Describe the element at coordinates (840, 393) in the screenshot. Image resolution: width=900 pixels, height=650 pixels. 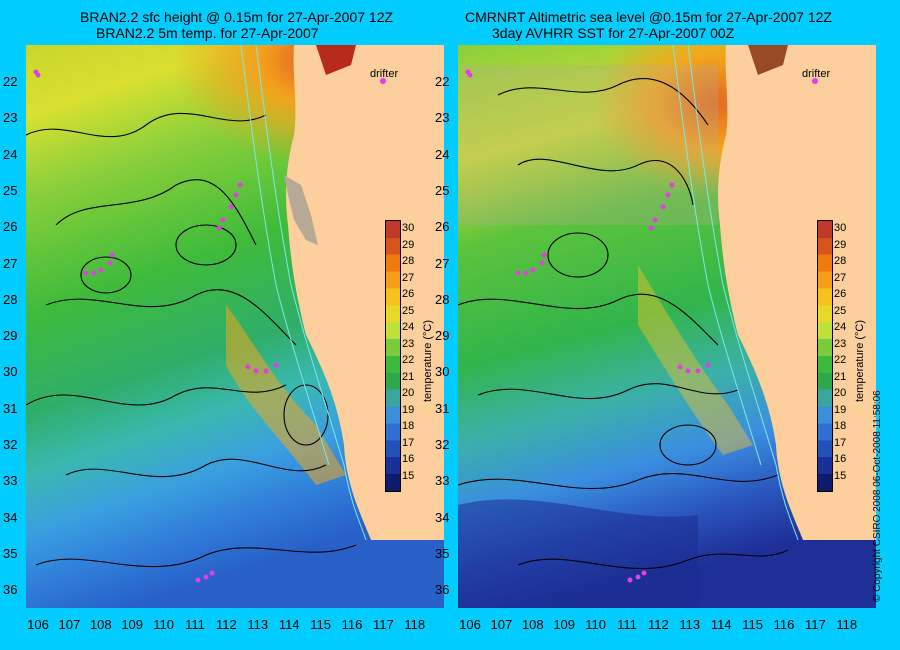
I see `right-colorbar-tick: 20` at that location.